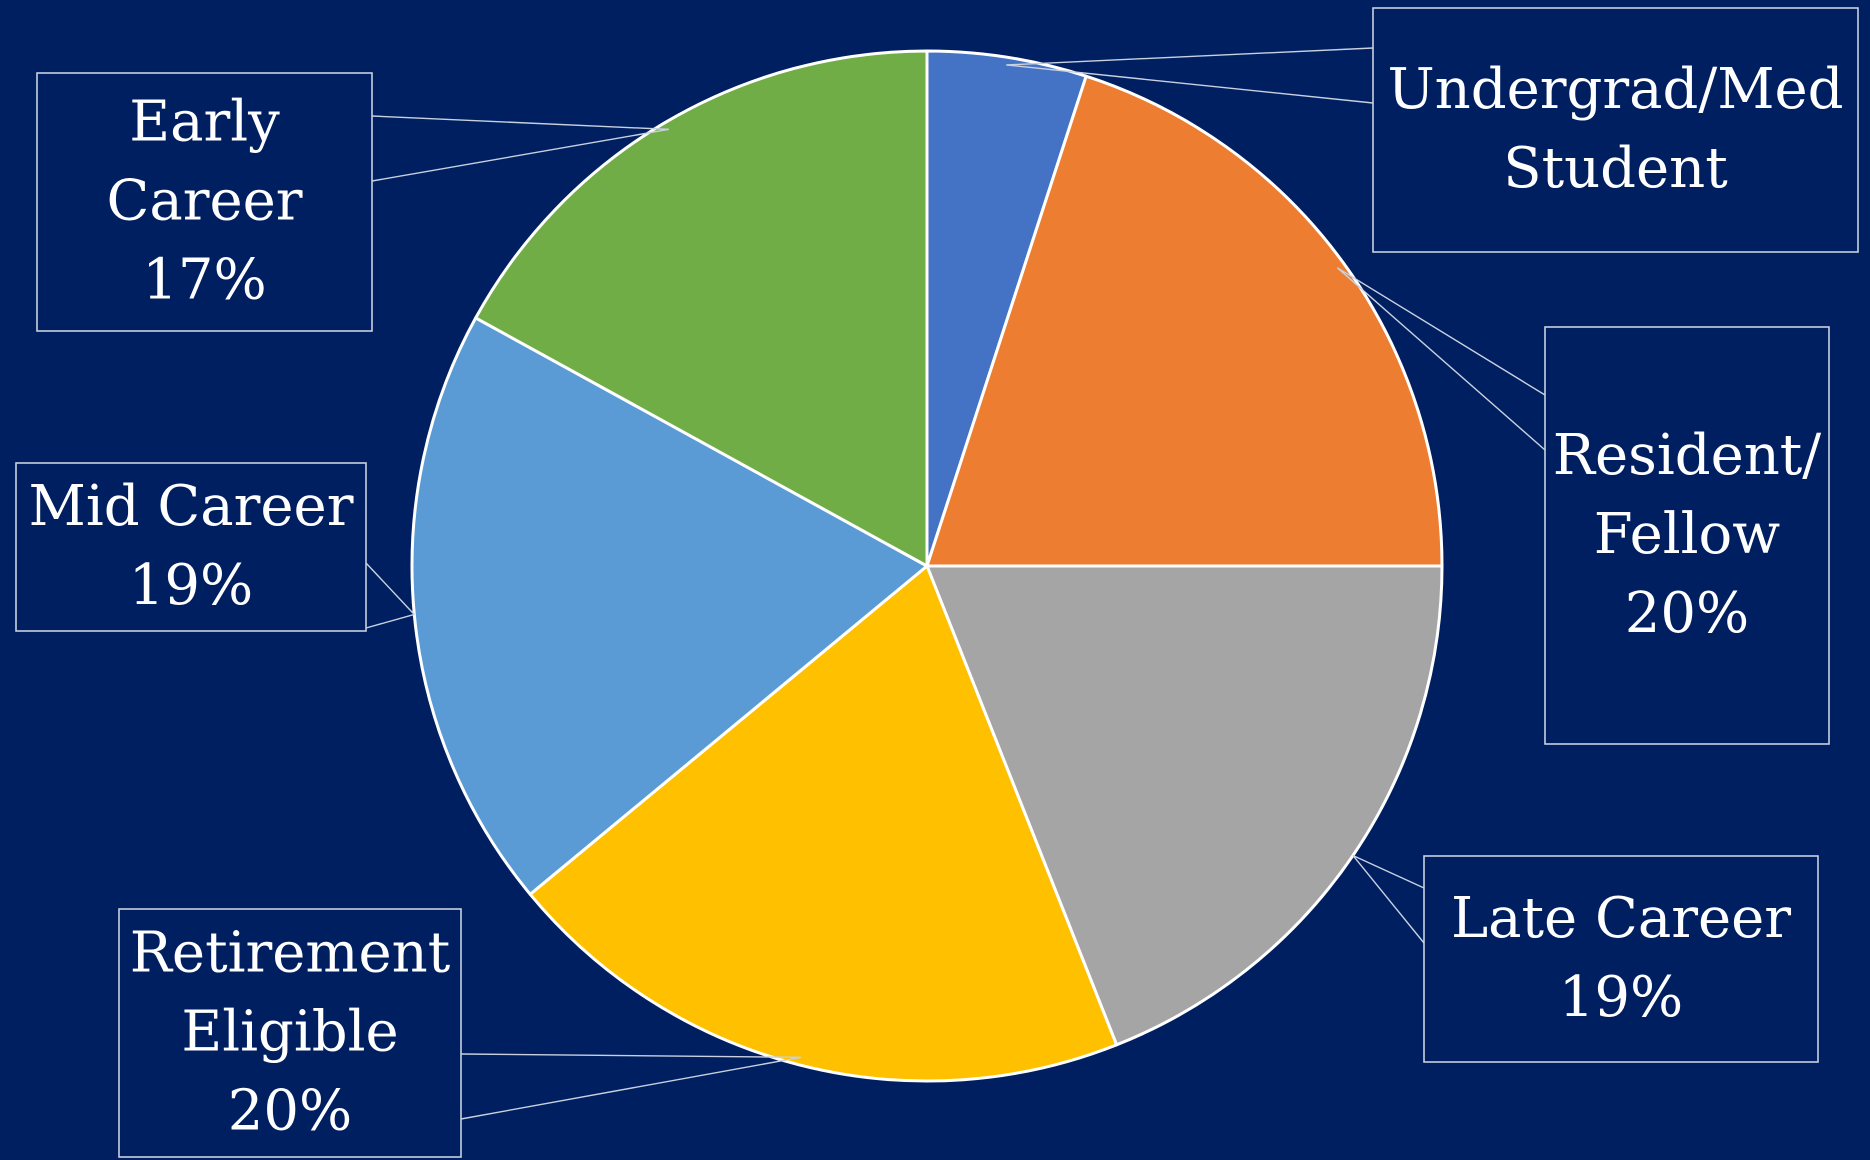 The height and width of the screenshot is (1160, 1870). Describe the element at coordinates (1388, 871) in the screenshot. I see `leader-line-late-career` at that location.